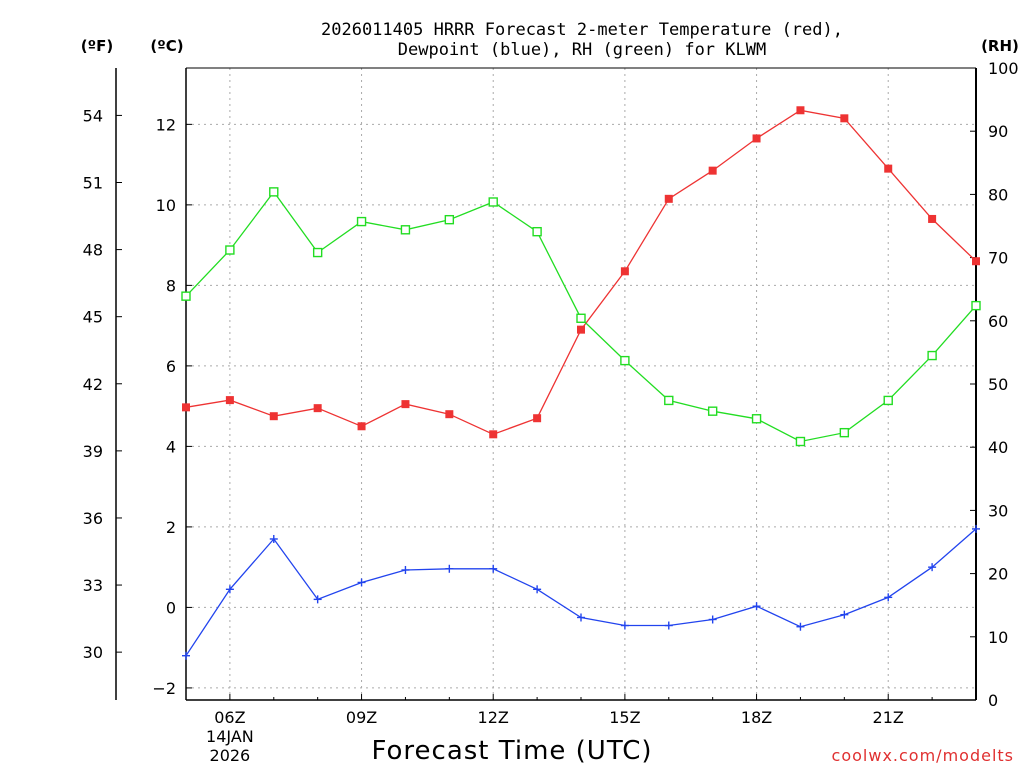 The width and height of the screenshot is (1024, 768). Describe the element at coordinates (1000, 46) in the screenshot. I see `rh-unit-label: (RH)` at that location.